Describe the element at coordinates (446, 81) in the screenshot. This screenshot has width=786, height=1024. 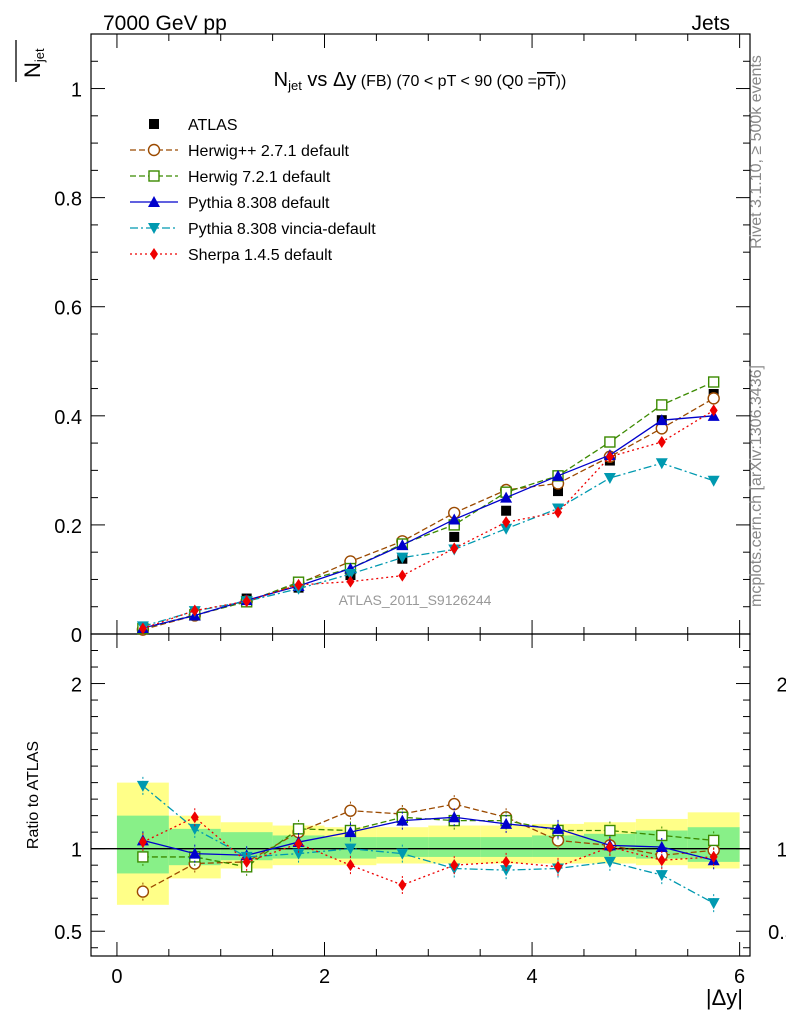
I see `title-rest: (FB) (70 < pT < 90 (Q0 =` at that location.